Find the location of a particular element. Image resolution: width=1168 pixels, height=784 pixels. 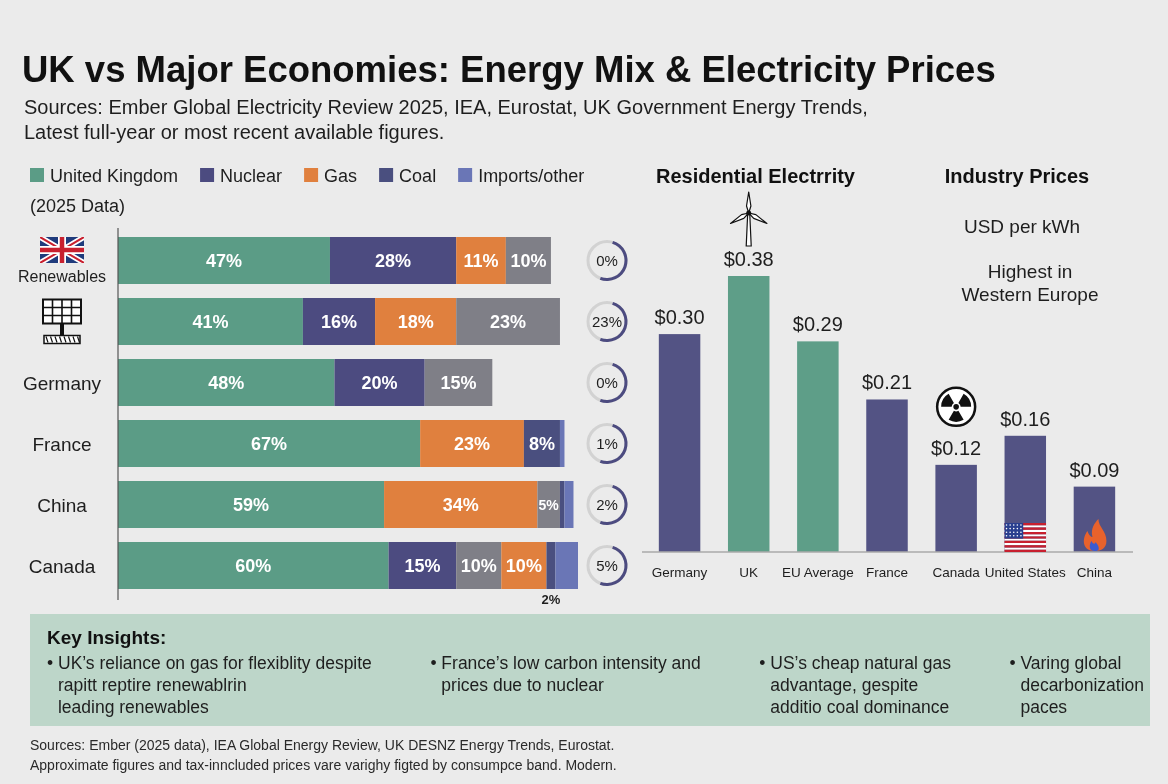

x-tick-label: UK is located at coordinates (749, 572).